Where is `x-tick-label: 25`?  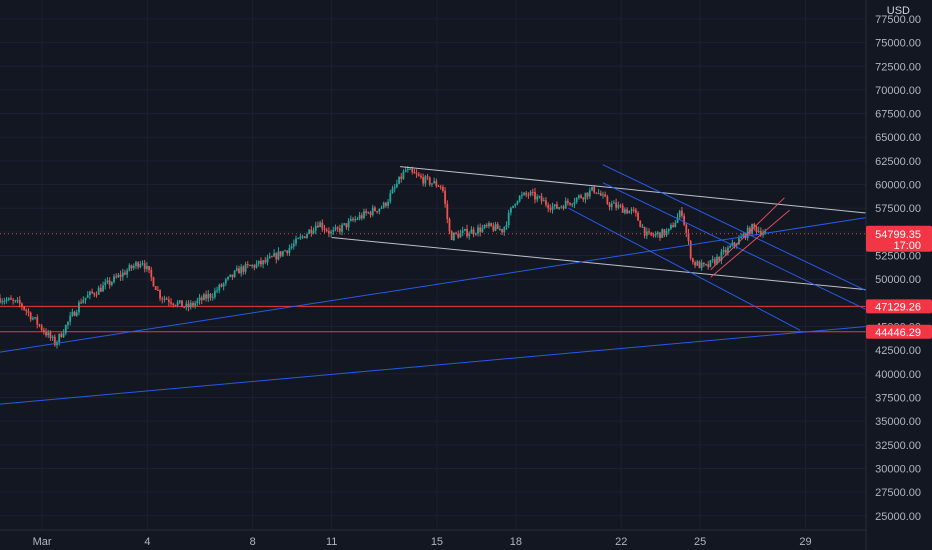
x-tick-label: 25 is located at coordinates (700, 542).